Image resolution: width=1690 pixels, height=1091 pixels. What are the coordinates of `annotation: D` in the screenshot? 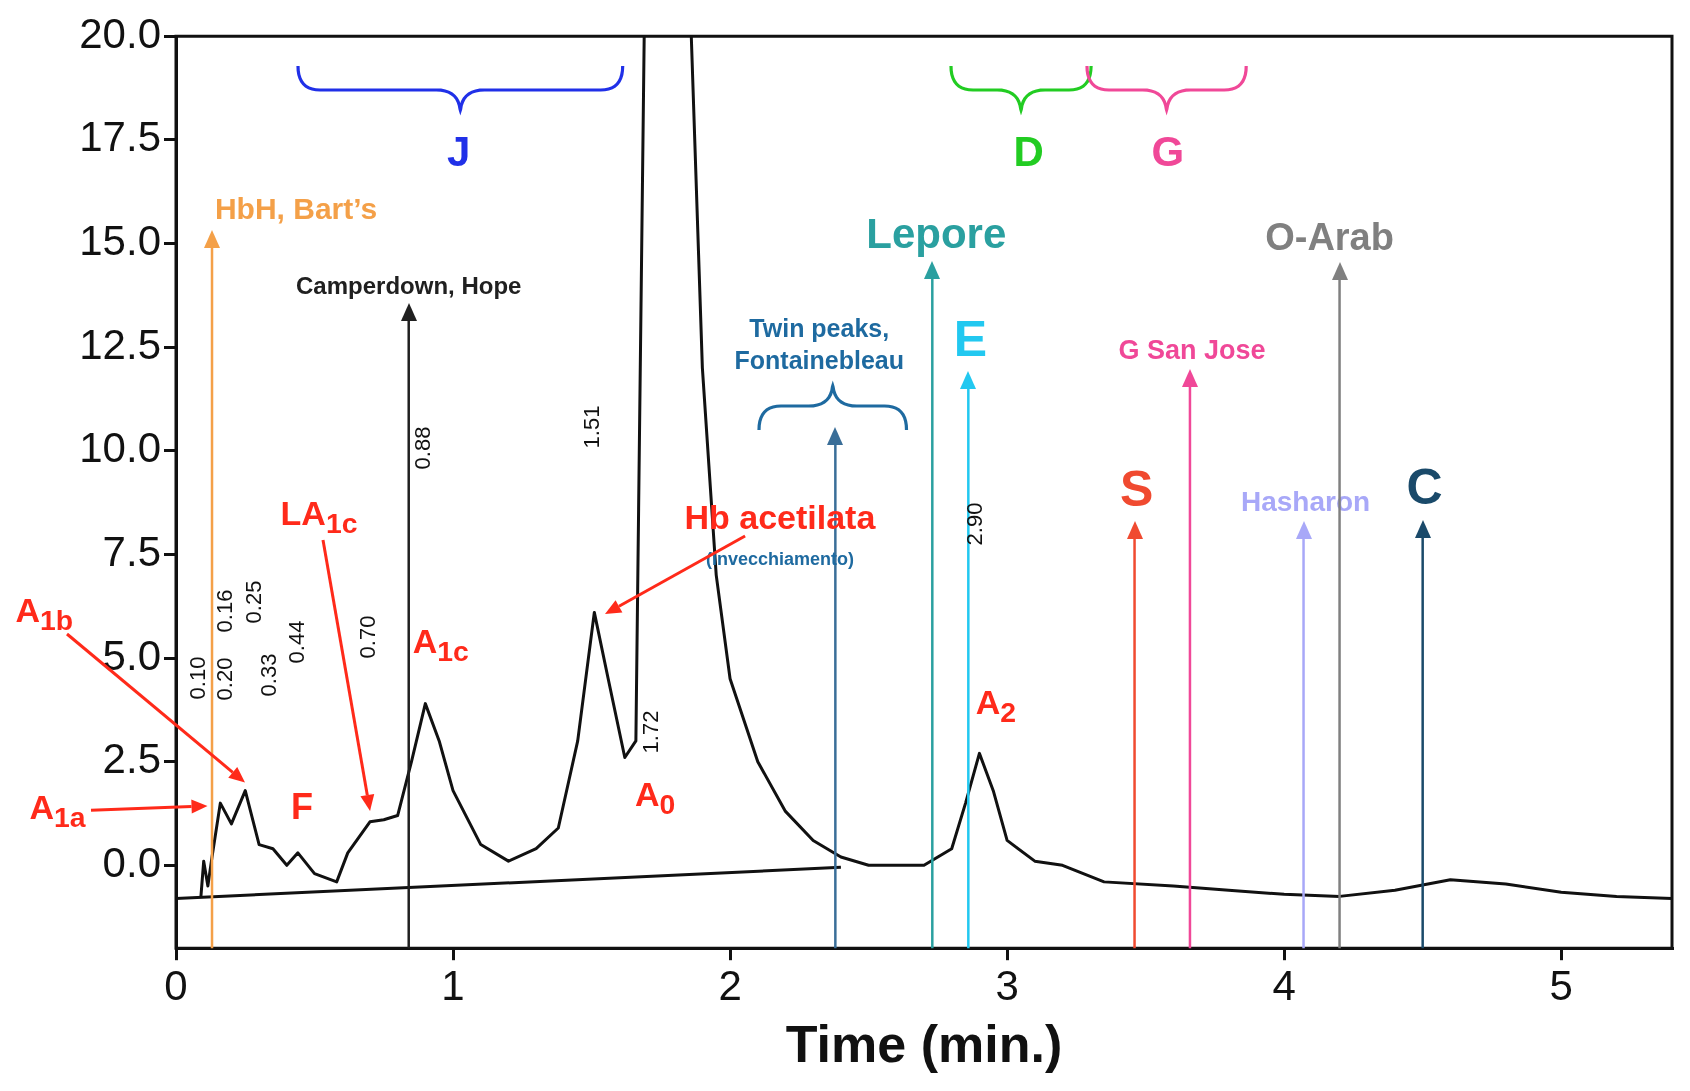 It's located at (1028, 151).